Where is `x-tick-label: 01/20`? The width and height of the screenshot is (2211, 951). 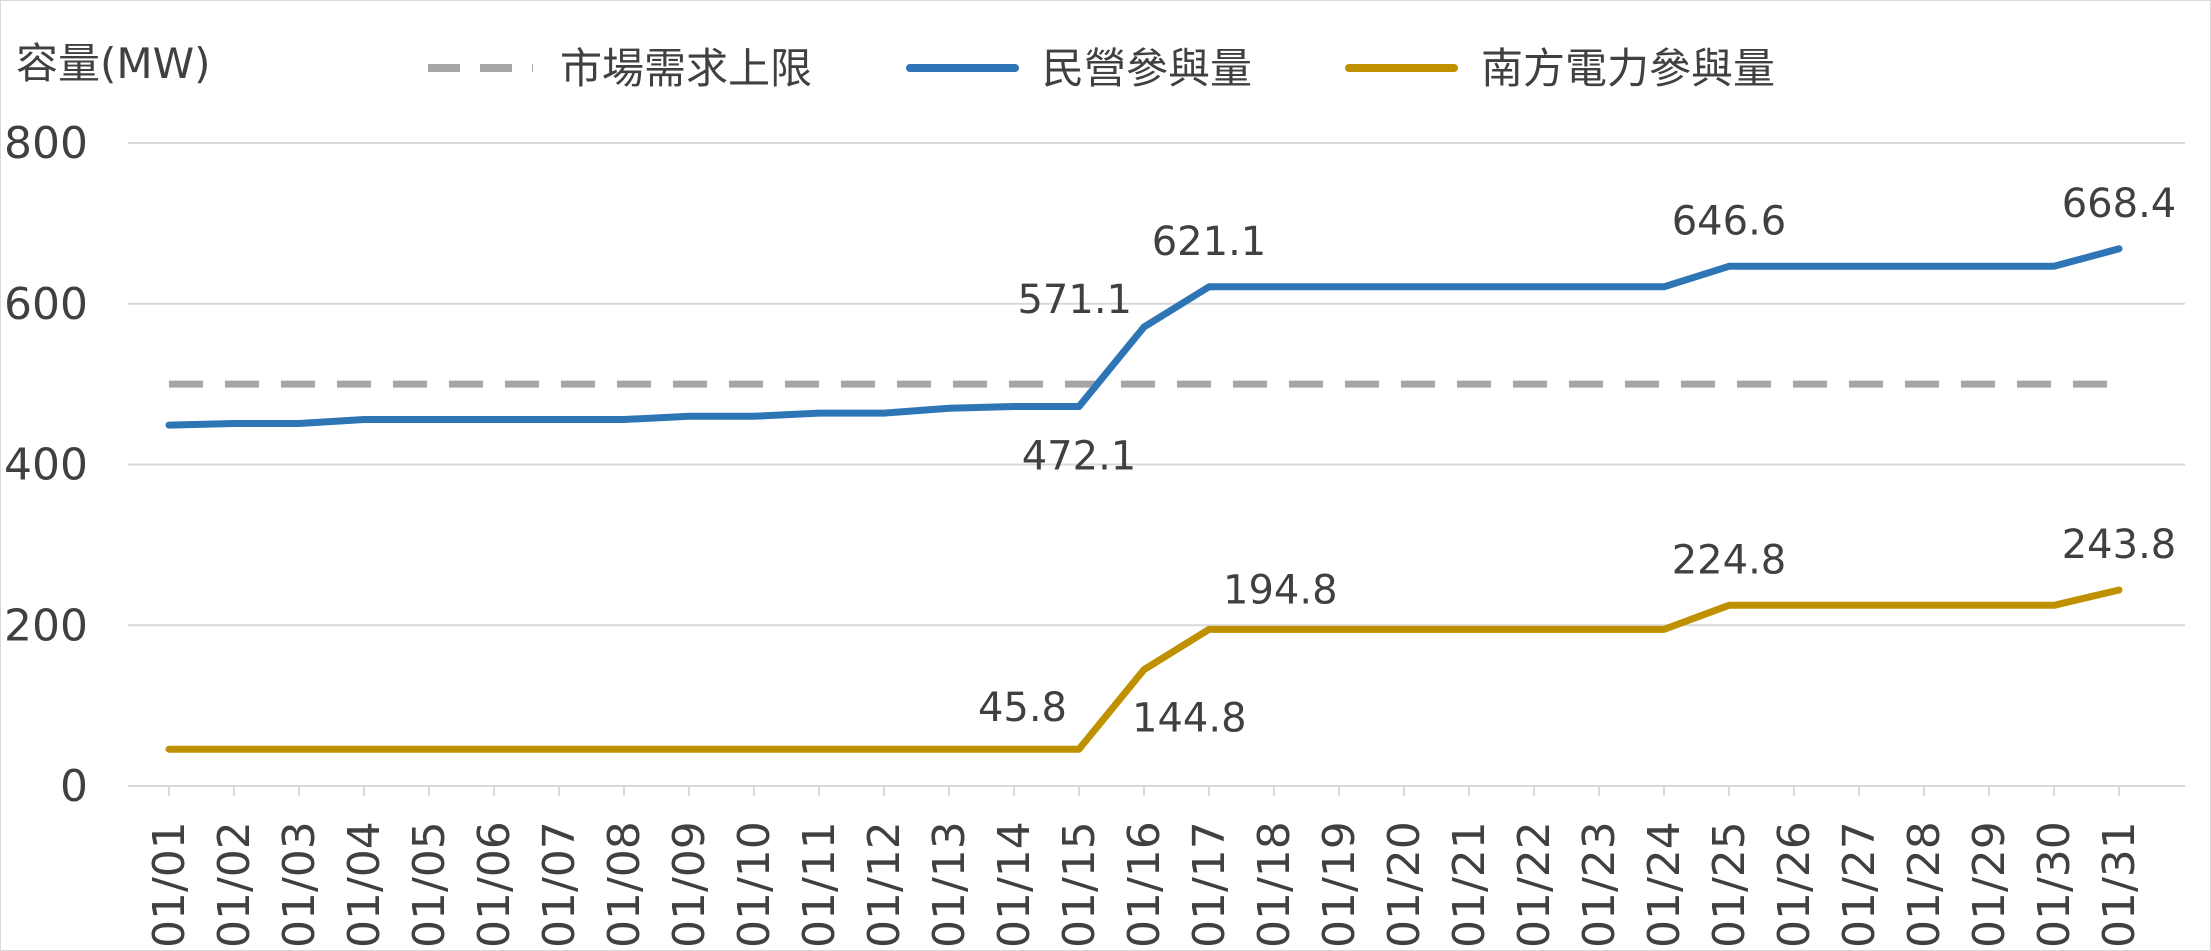
x-tick-label: 01/20 is located at coordinates (1404, 884).